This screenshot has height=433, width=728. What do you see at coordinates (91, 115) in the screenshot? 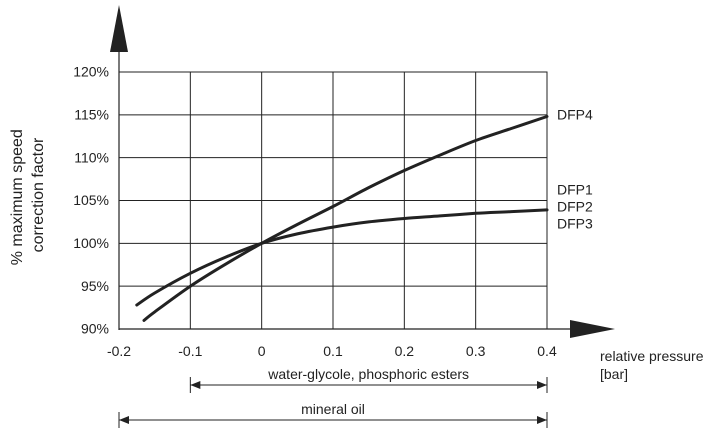
I see `y-tick-label: 115%` at bounding box center [91, 115].